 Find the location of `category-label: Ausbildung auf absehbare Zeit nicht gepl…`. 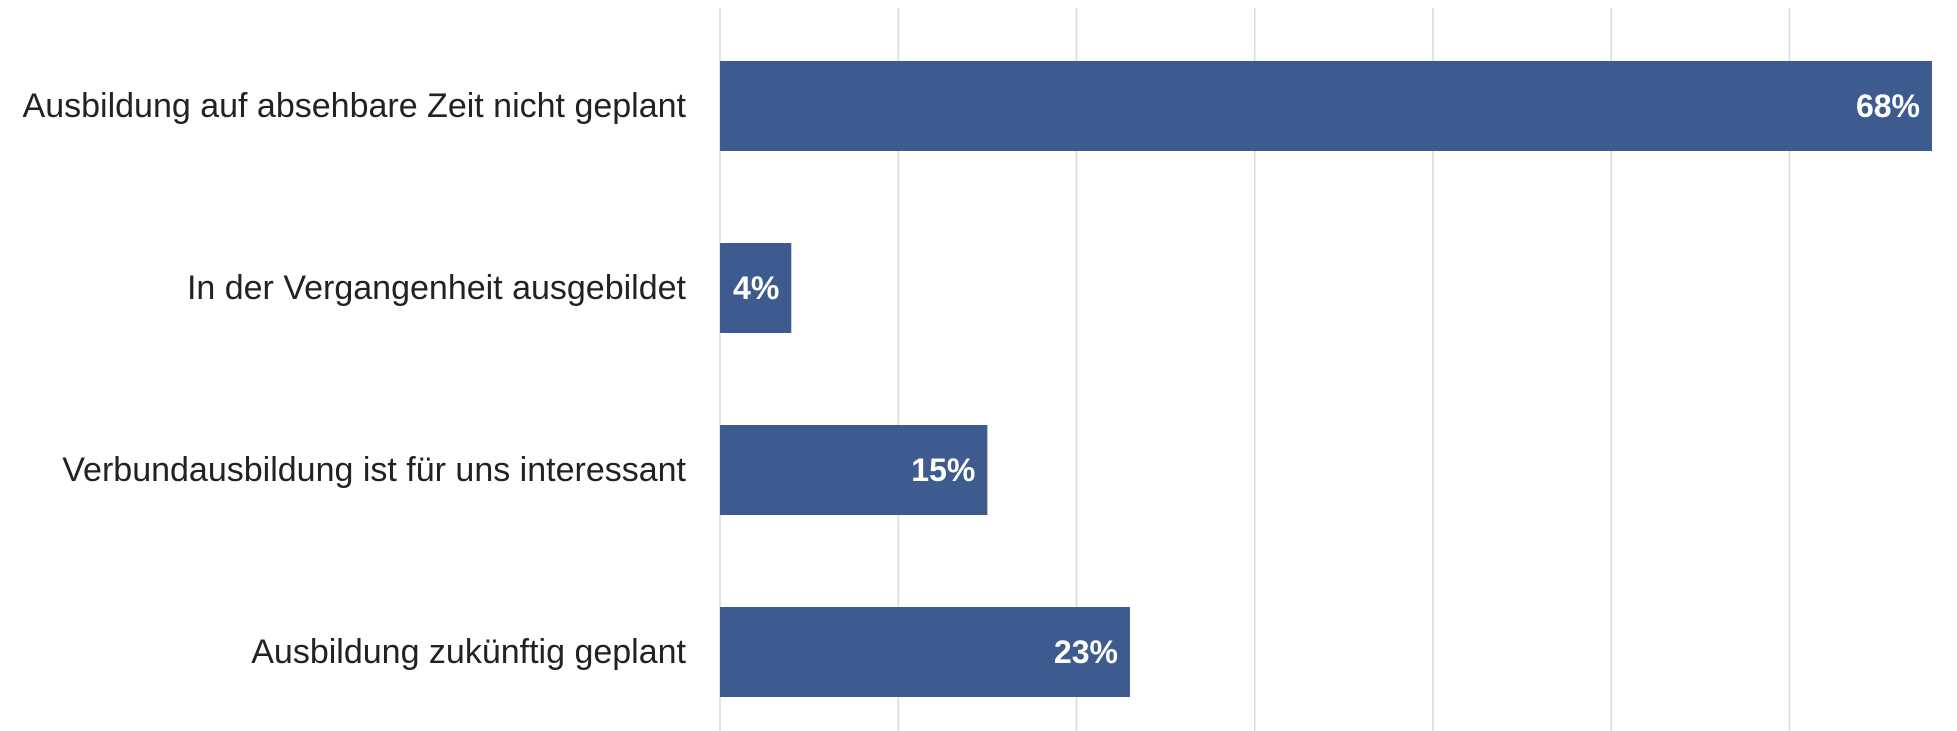

category-label: Ausbildung auf absehbare Zeit nicht gepl… is located at coordinates (355, 106).